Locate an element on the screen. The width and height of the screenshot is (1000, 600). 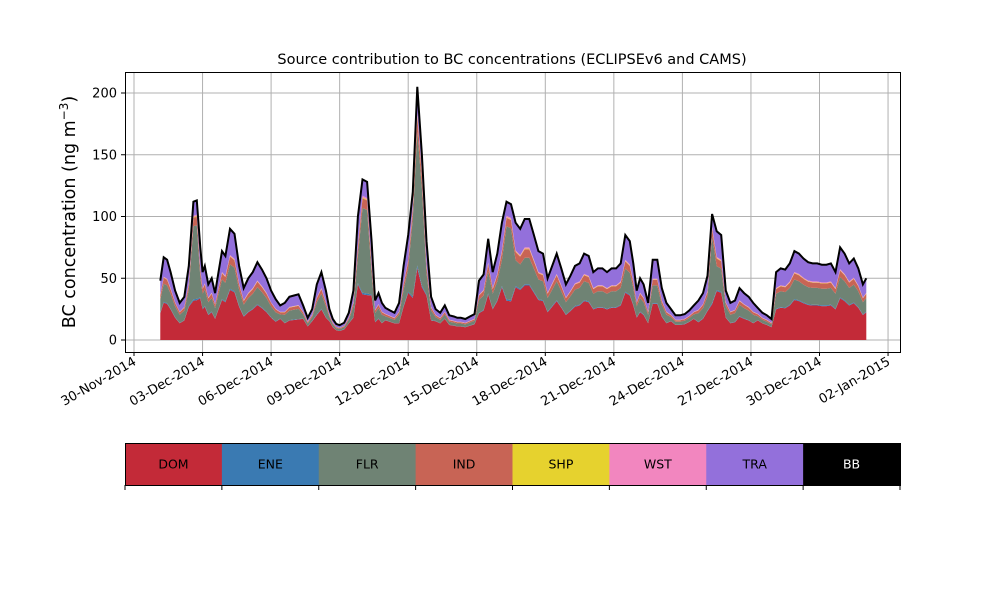
legend-swatch-dom is located at coordinates (174, 464).